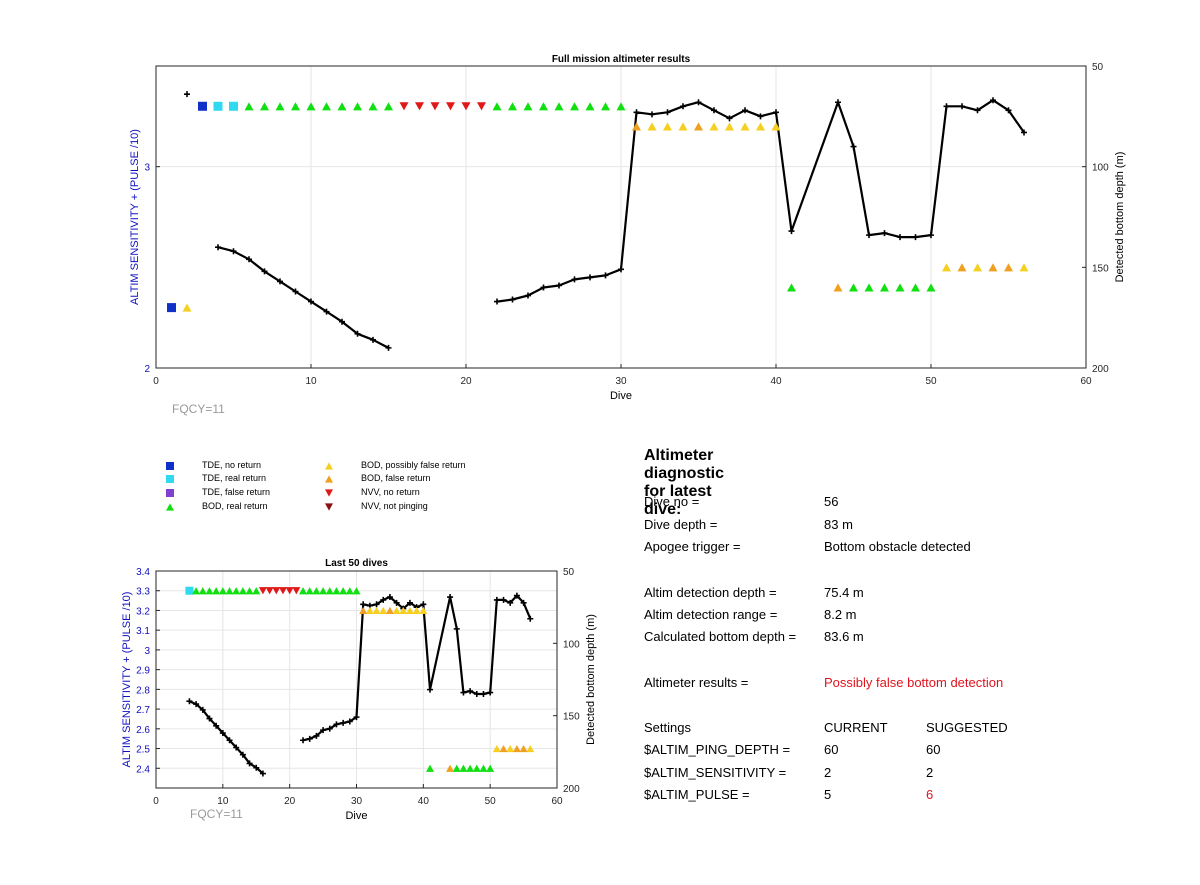 The image size is (1200, 885). What do you see at coordinates (571, 644) in the screenshot?
I see `y2-tick-label: 100` at bounding box center [571, 644].